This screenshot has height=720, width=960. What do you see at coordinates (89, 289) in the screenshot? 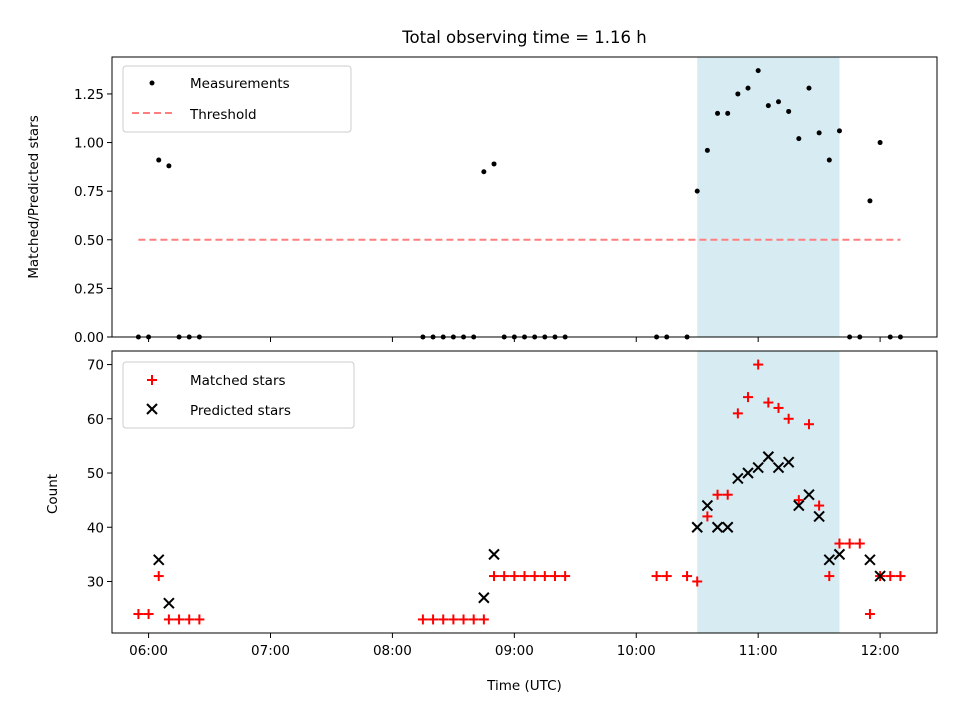
I see `y-tick-label: 0.25` at bounding box center [89, 289].